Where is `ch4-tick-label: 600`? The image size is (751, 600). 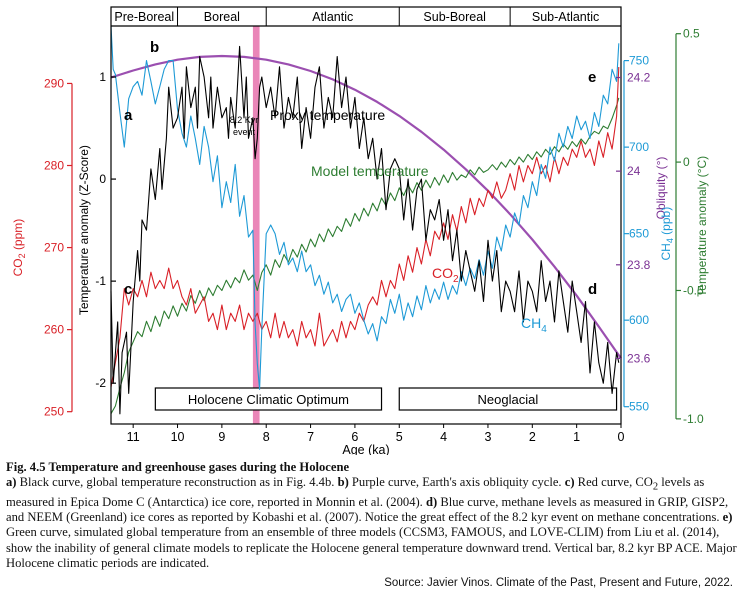
ch4-tick-label: 600 is located at coordinates (639, 320).